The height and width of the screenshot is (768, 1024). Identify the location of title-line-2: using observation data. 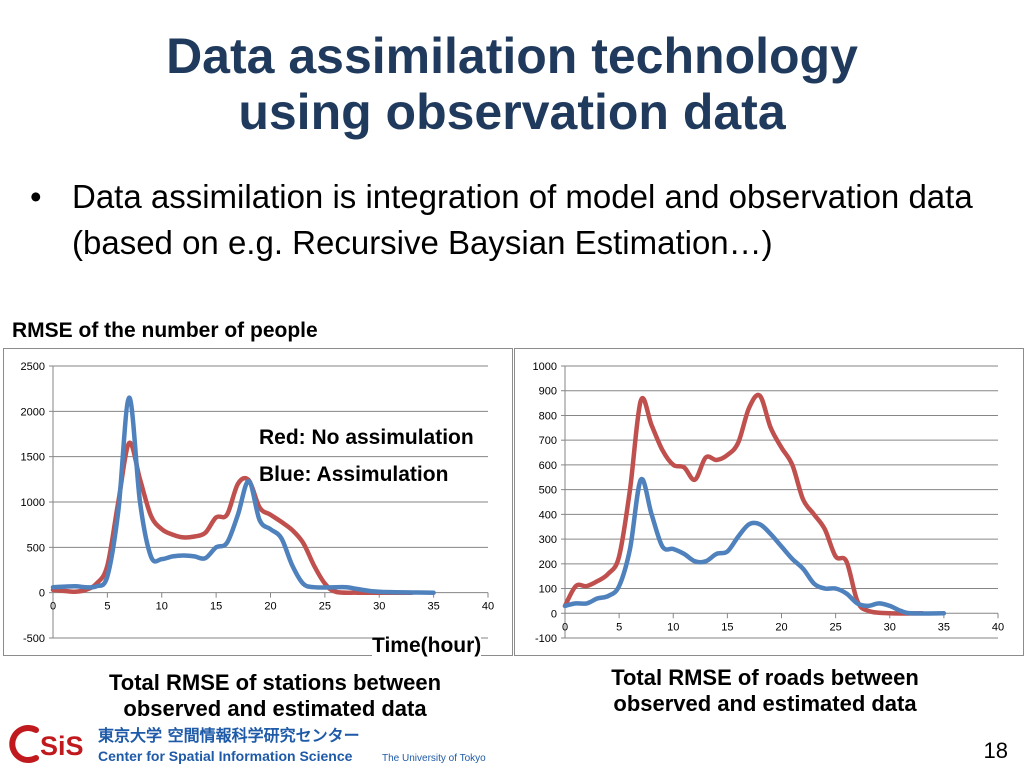
(512, 112).